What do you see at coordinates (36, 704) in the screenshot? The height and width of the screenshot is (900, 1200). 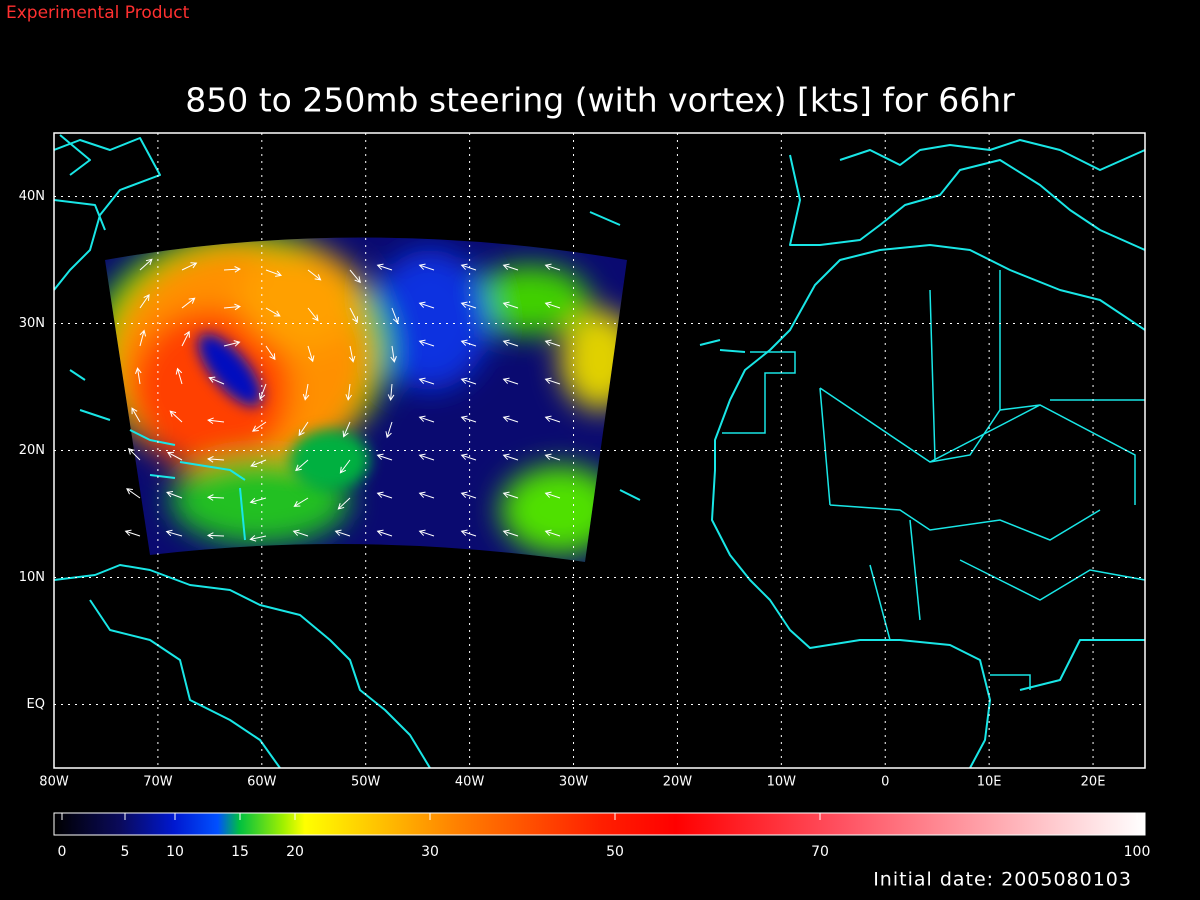 I see `y-tick-label: EQ` at bounding box center [36, 704].